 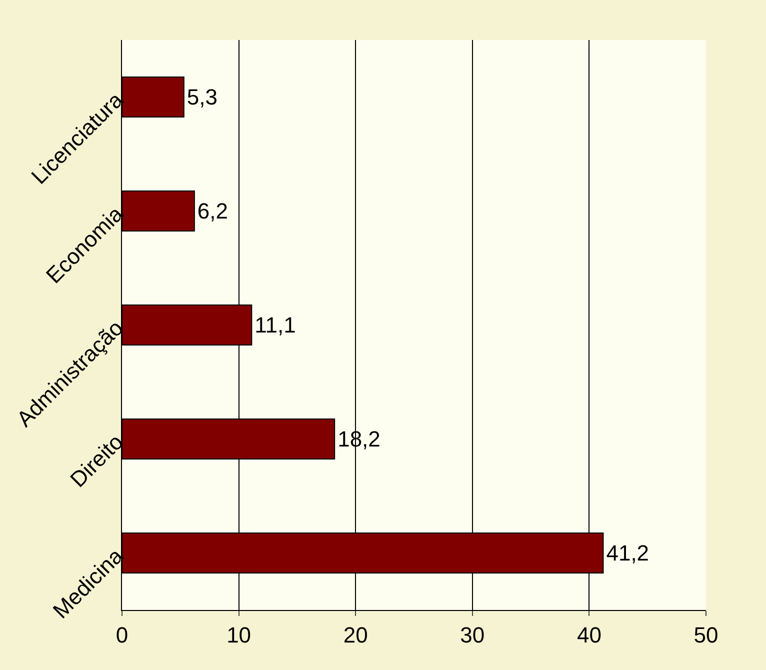 What do you see at coordinates (122, 635) in the screenshot?
I see `x-tick-label: 0` at bounding box center [122, 635].